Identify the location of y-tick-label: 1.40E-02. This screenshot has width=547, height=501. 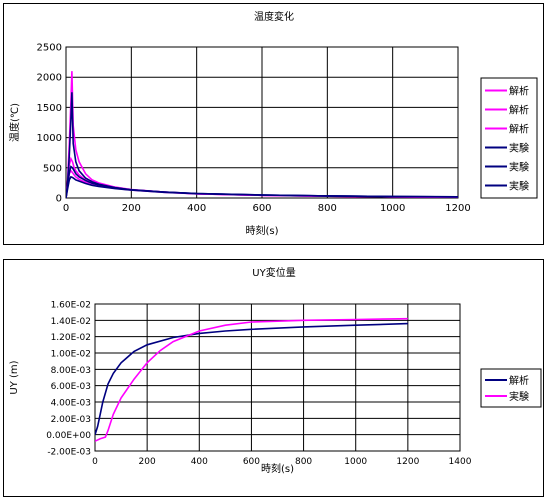
(71, 322).